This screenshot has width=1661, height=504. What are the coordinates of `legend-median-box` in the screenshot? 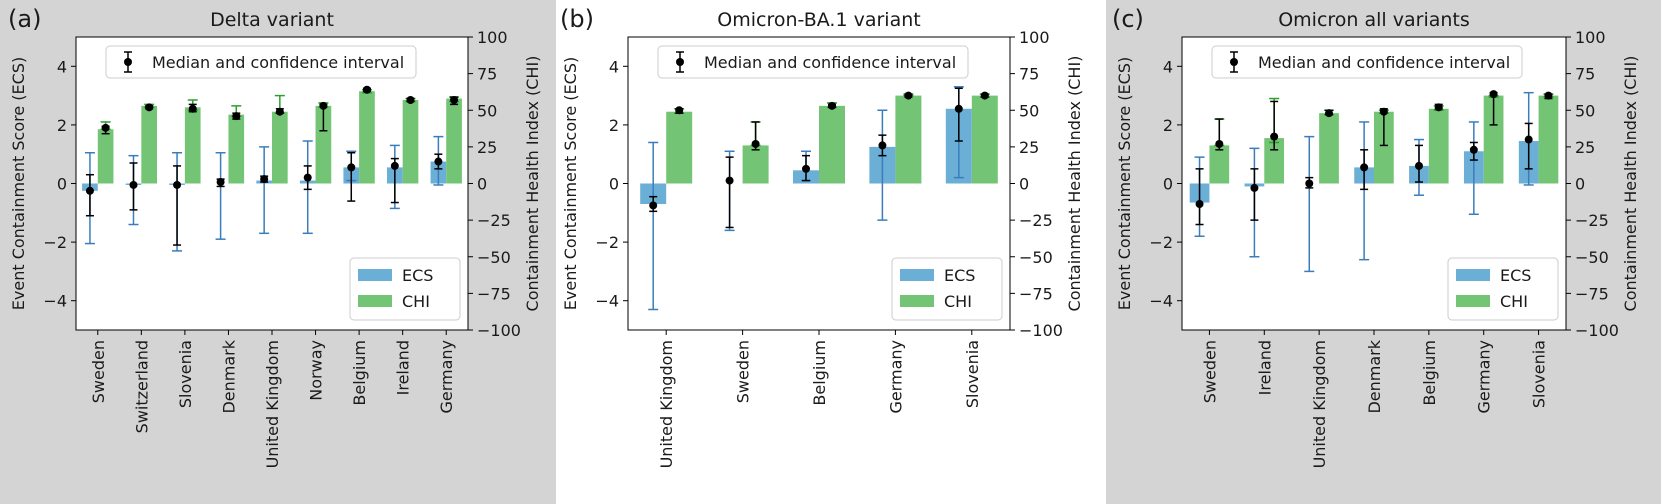 It's located at (261, 62).